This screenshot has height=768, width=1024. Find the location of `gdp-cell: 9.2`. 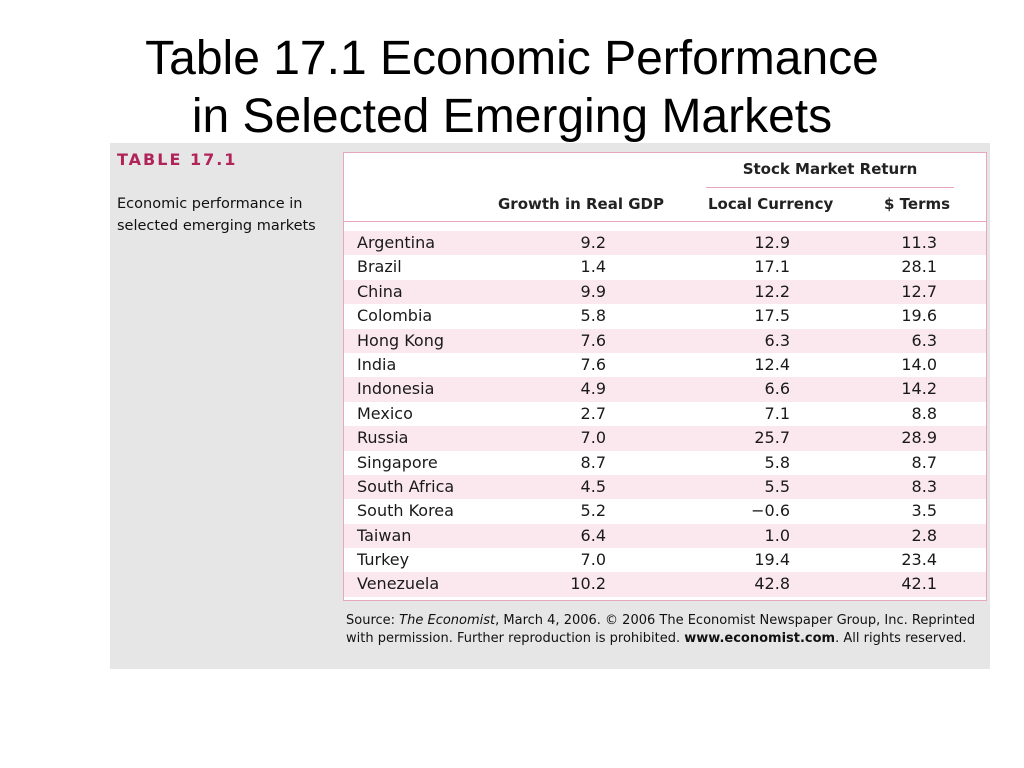

gdp-cell: 9.2 is located at coordinates (593, 242).